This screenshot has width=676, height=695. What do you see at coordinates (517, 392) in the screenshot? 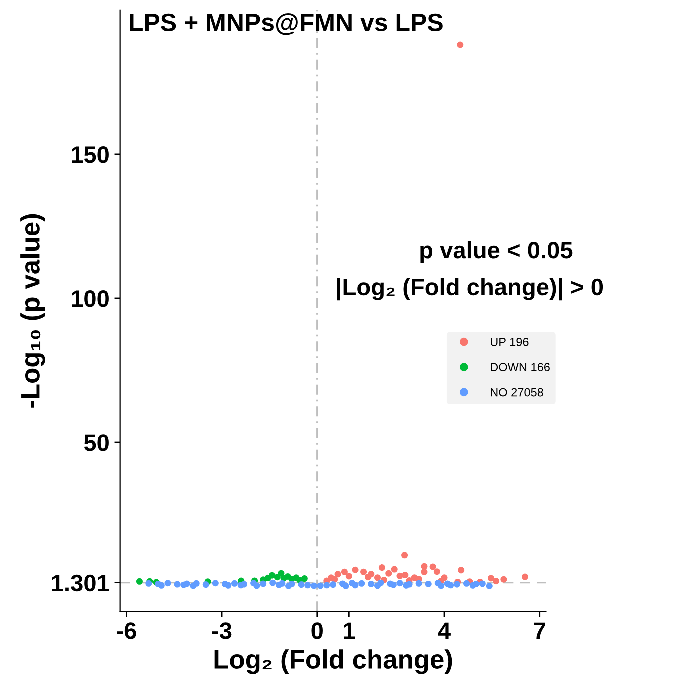
I see `legend-label: NO 27058` at bounding box center [517, 392].